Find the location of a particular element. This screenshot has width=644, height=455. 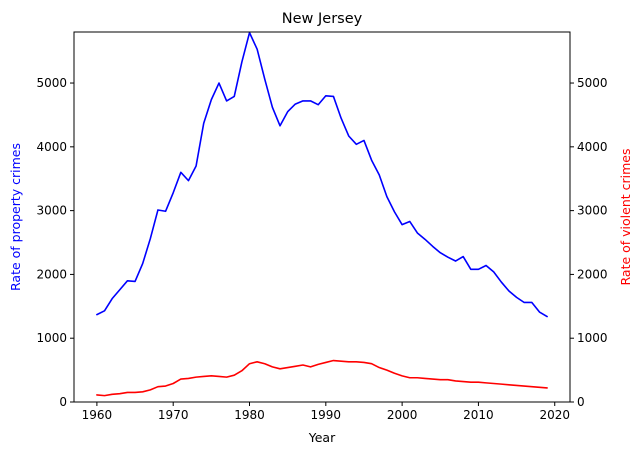

x-tick-label: 1970 is located at coordinates (173, 415).